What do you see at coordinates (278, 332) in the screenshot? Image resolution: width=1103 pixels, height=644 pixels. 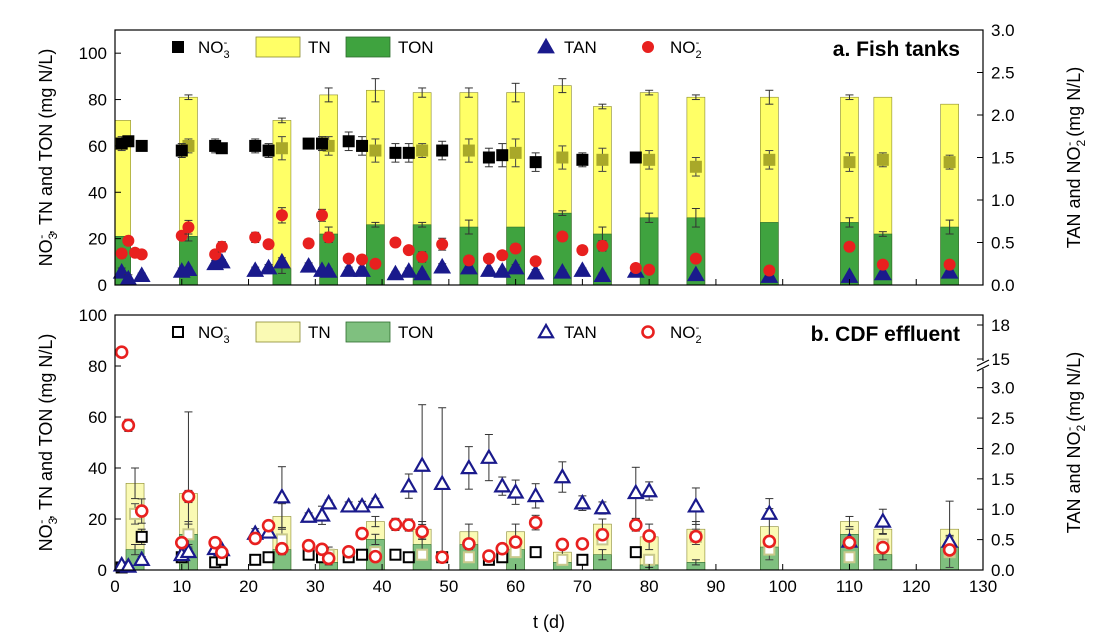 I see `legend-tn-swatch` at bounding box center [278, 332].